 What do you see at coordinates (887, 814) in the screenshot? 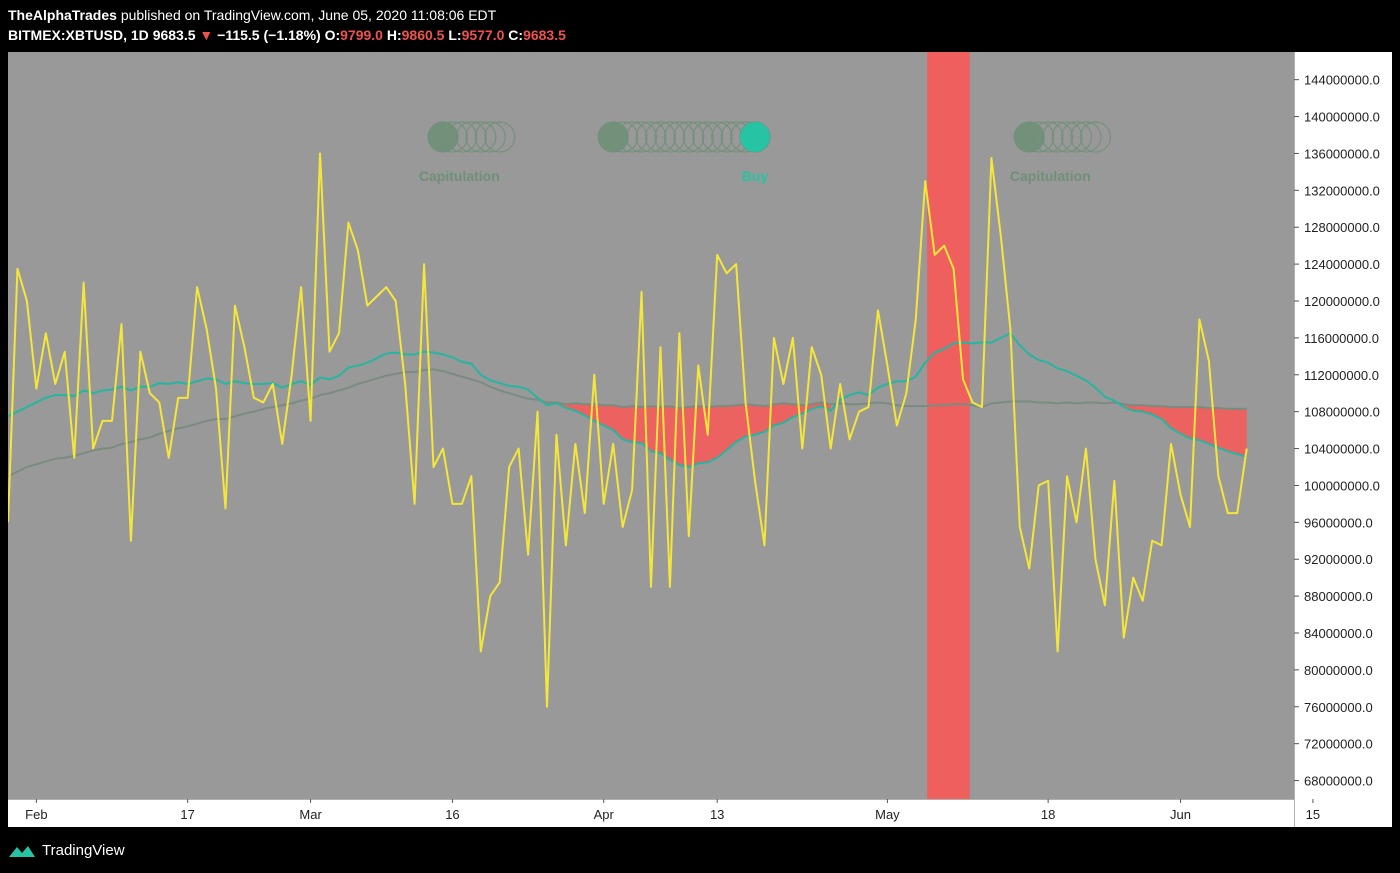
I see `x-tick-label: May` at bounding box center [887, 814].